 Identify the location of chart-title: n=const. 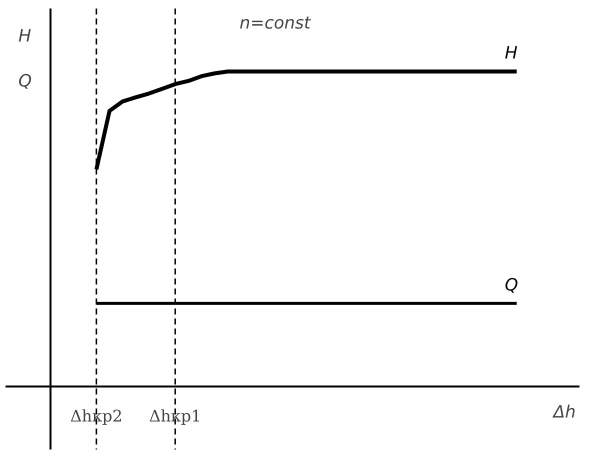
(276, 24).